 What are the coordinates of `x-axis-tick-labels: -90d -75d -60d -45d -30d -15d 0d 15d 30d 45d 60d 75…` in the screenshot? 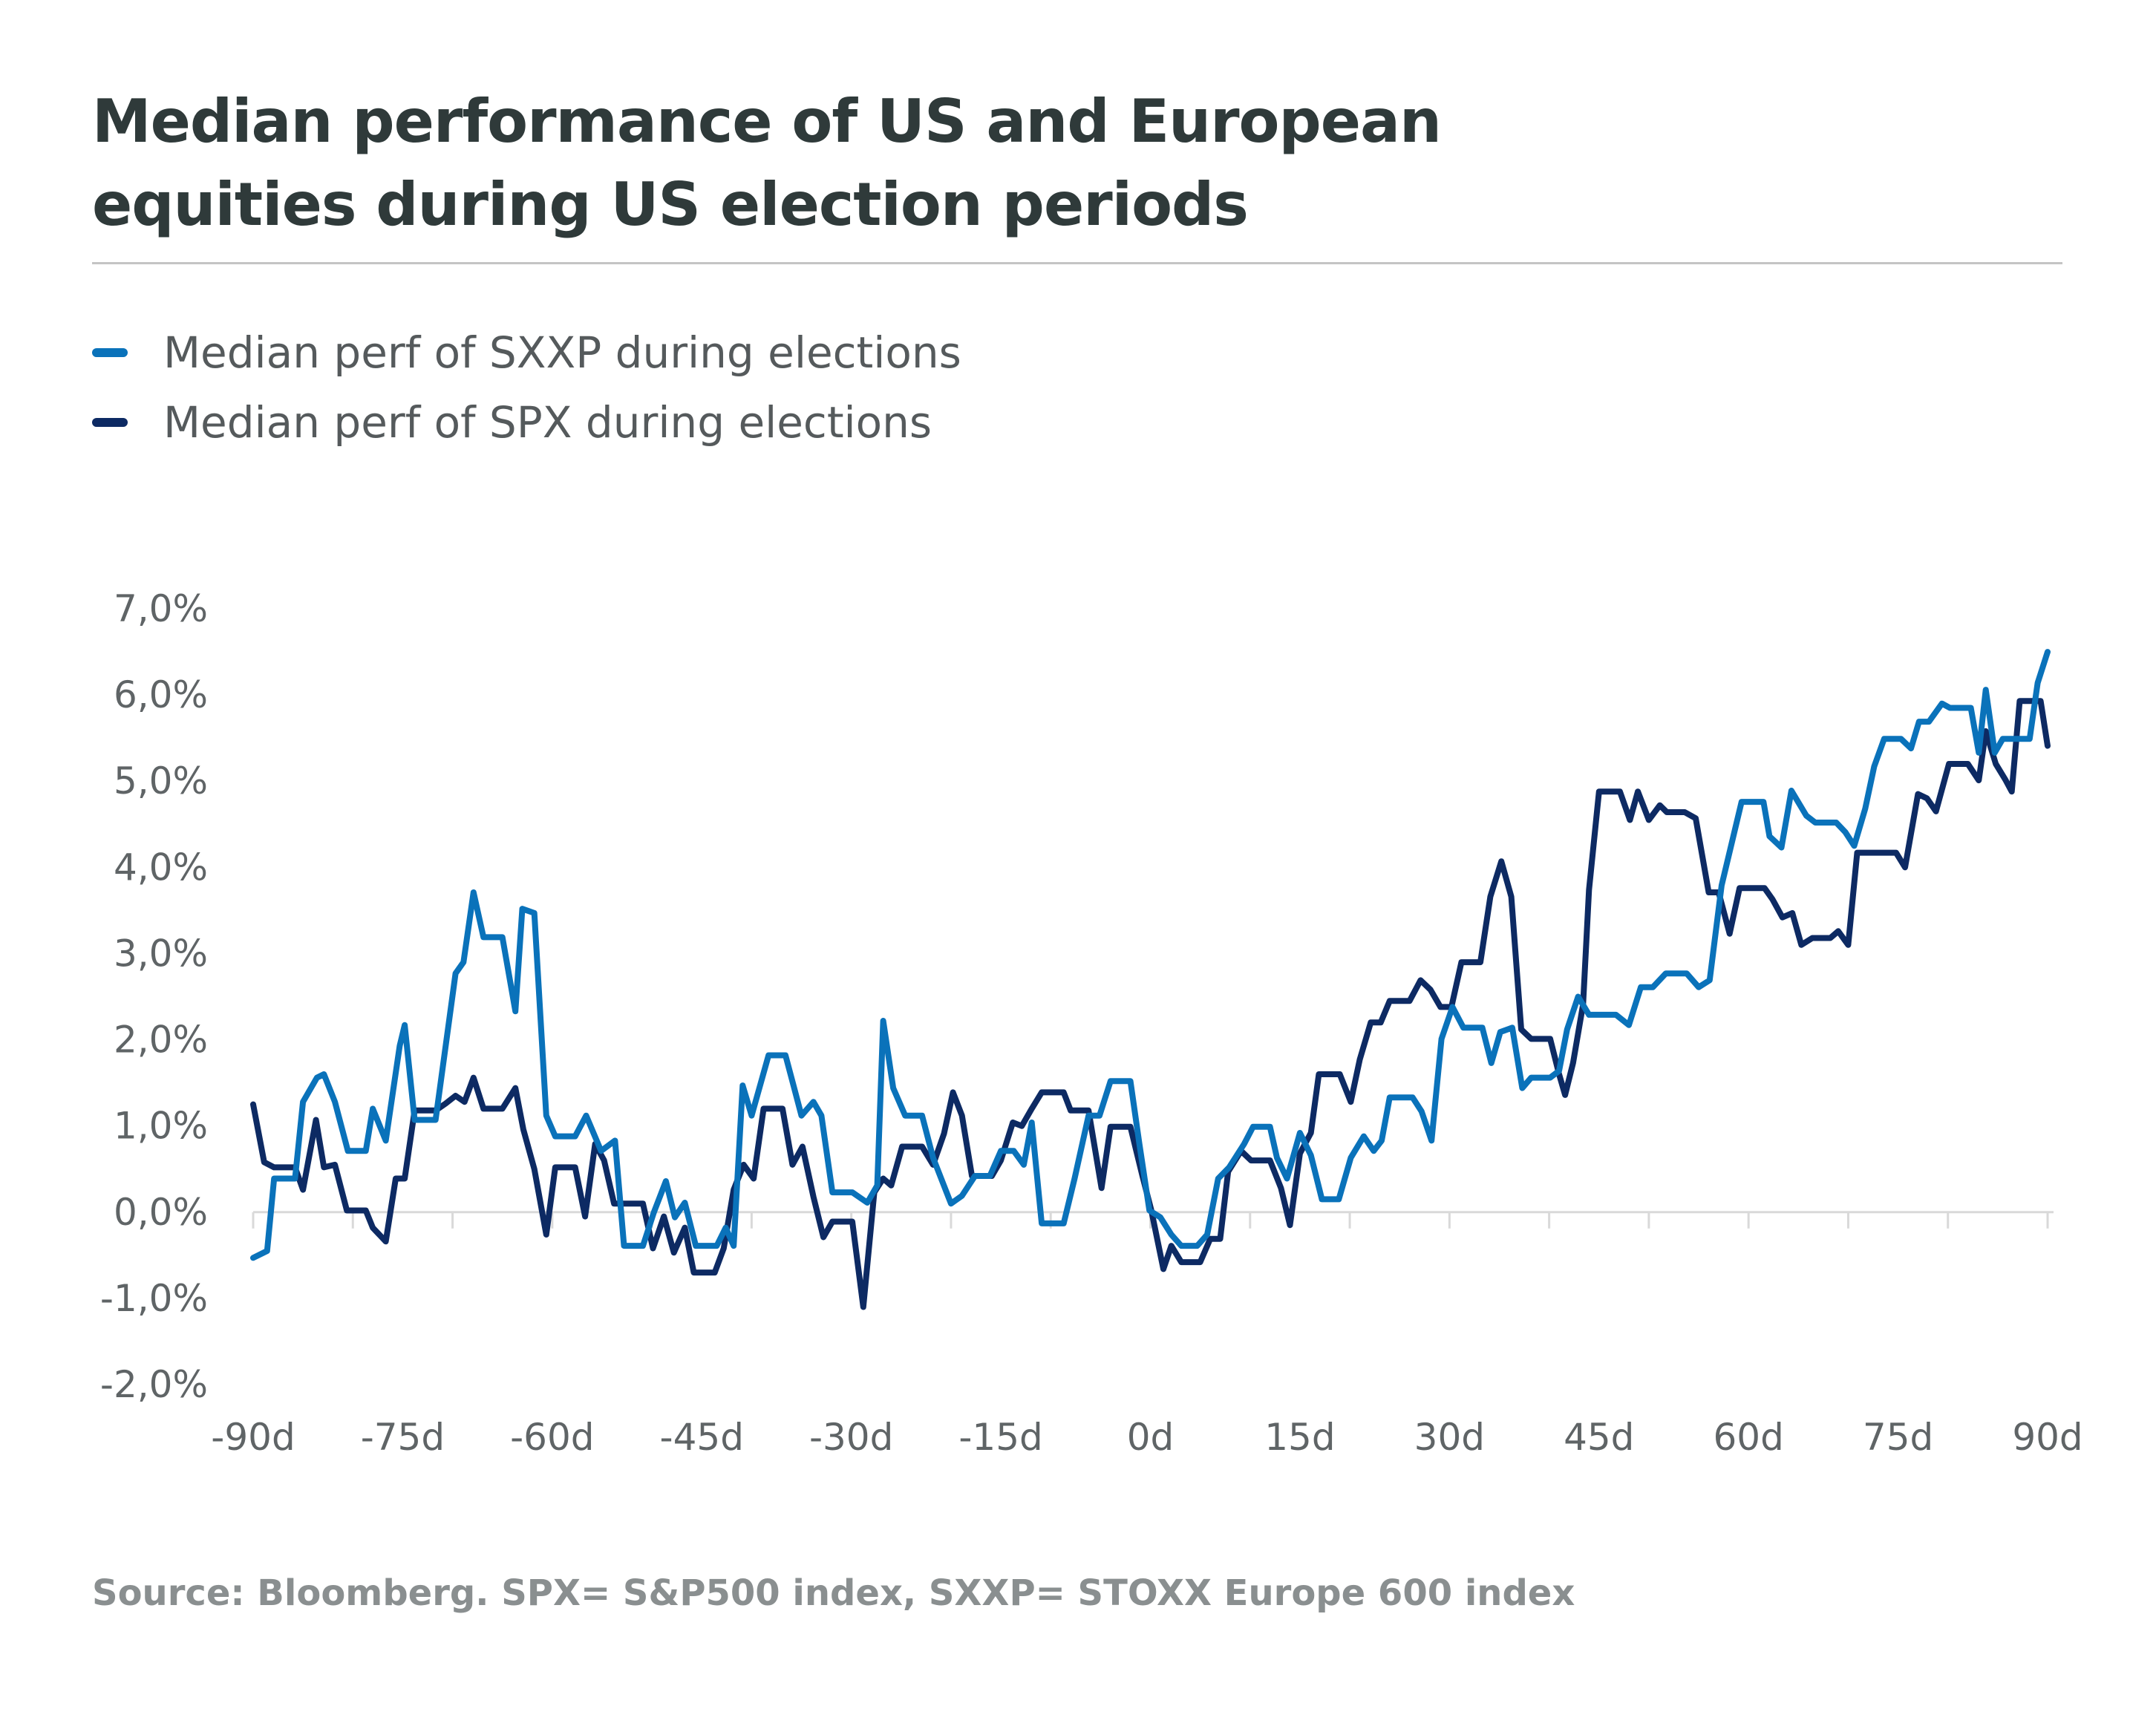 It's located at (1146, 1437).